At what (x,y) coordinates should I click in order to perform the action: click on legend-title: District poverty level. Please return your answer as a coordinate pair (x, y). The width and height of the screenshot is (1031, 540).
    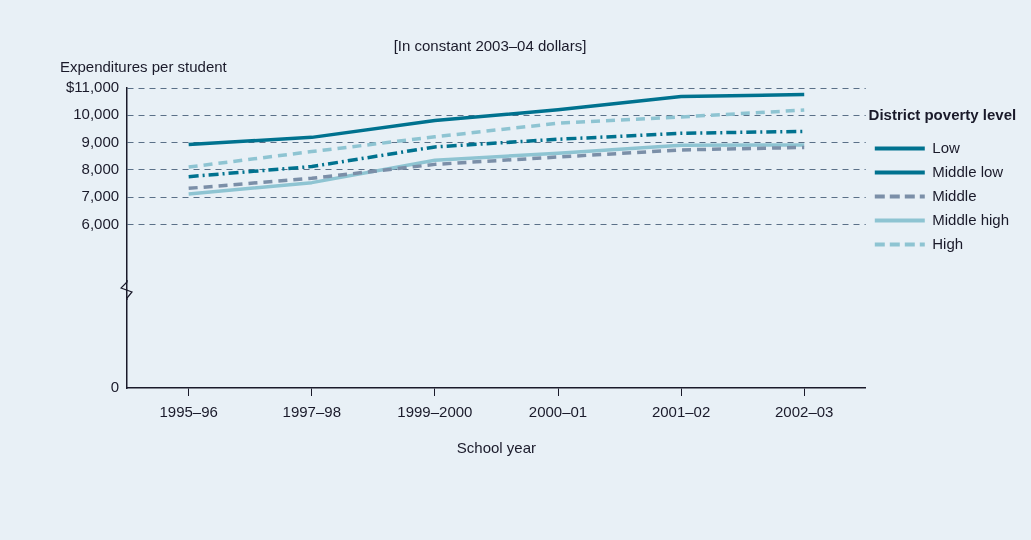
    Looking at the image, I should click on (942, 114).